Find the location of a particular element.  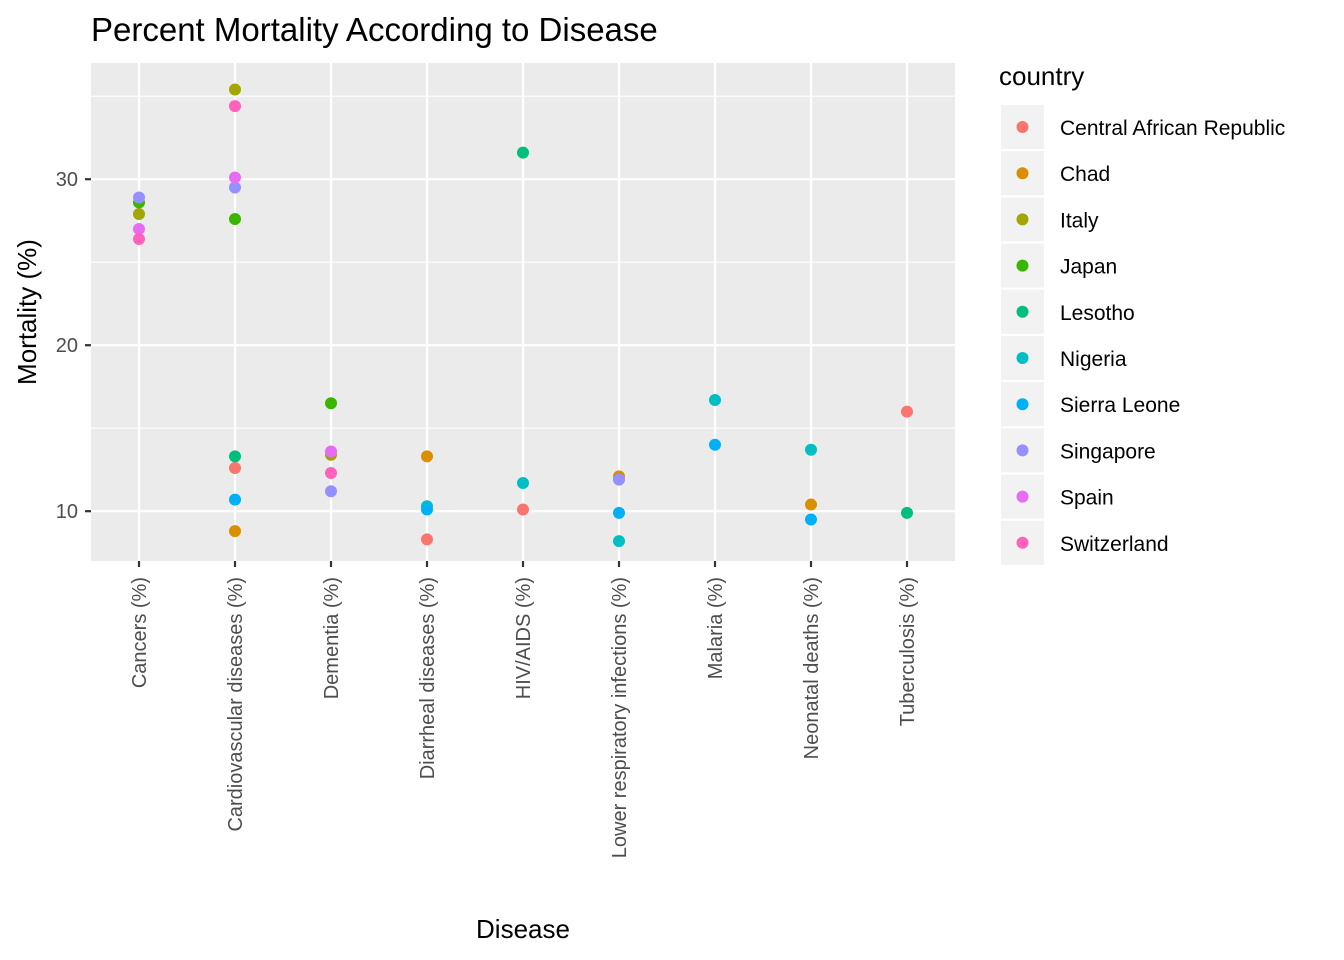

legend-label: Lesotho is located at coordinates (1097, 313).